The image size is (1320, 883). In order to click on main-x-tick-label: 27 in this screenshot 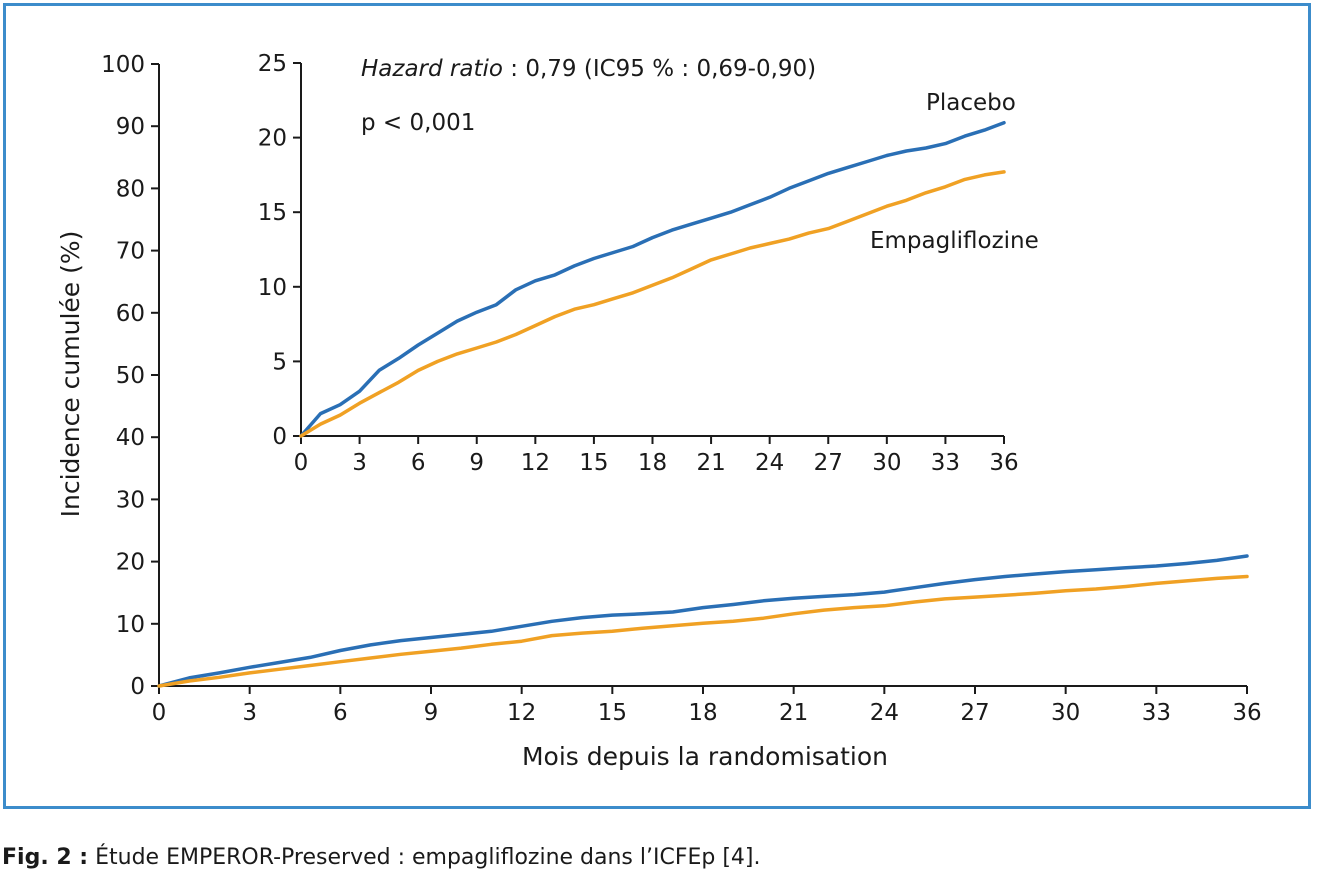, I will do `click(974, 713)`.